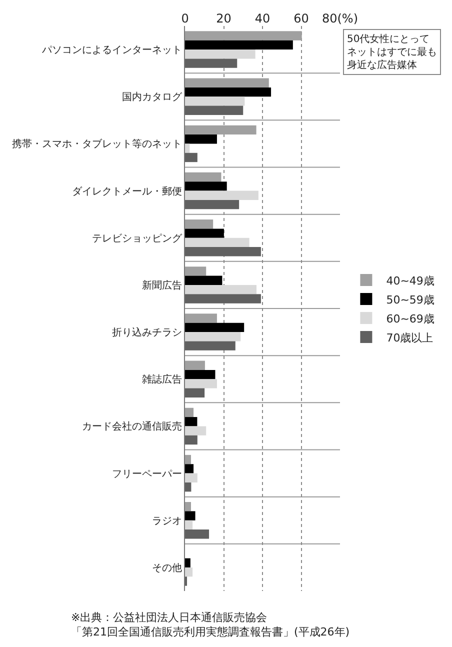 The image size is (452, 647). What do you see at coordinates (185, 19) in the screenshot?
I see `x-tick-label: 0` at bounding box center [185, 19].